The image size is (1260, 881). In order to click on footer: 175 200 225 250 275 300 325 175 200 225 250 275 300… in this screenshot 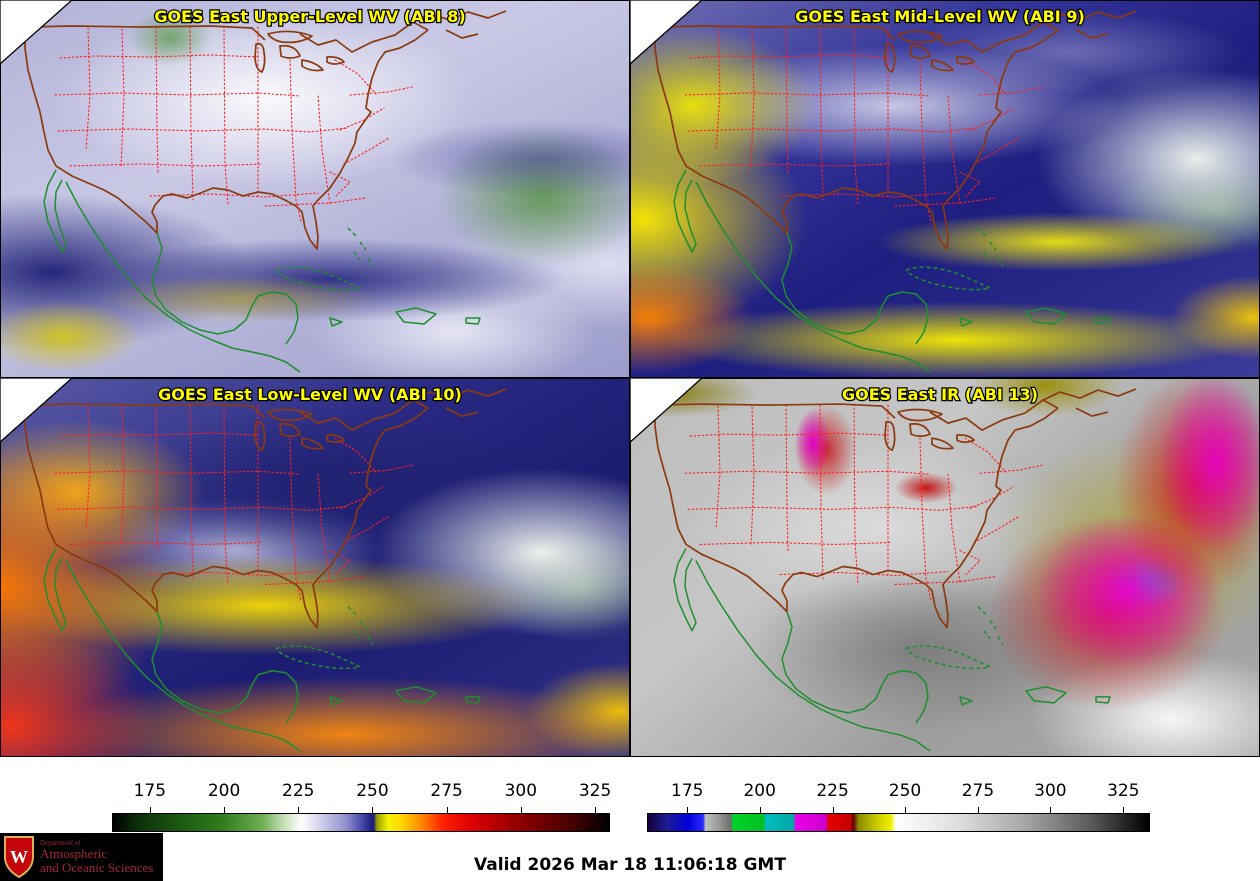, I will do `click(630, 819)`.